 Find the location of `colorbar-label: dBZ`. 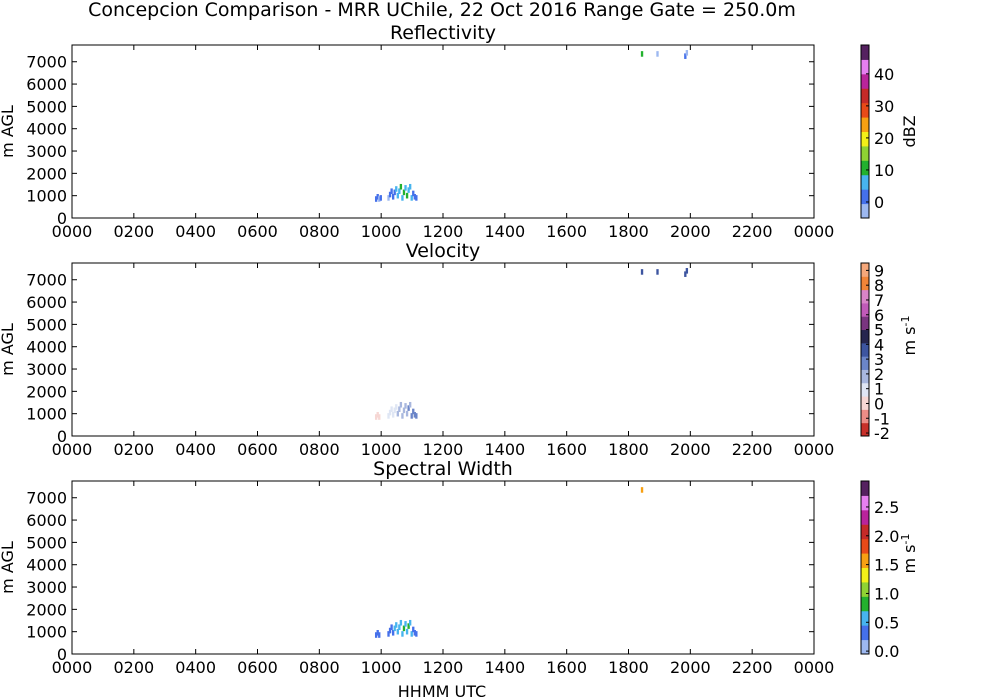

colorbar-label: dBZ is located at coordinates (909, 131).